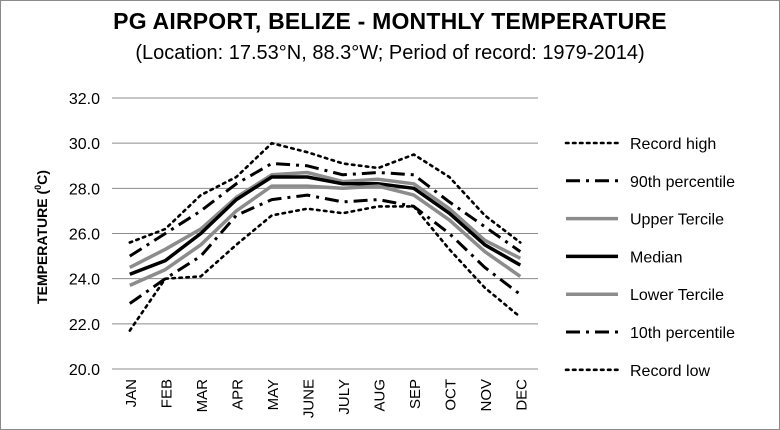 The height and width of the screenshot is (430, 780). I want to click on chart-title: PG AIRPORT, BELIZE - MONTHLY TEMPERATURE, so click(390, 21).